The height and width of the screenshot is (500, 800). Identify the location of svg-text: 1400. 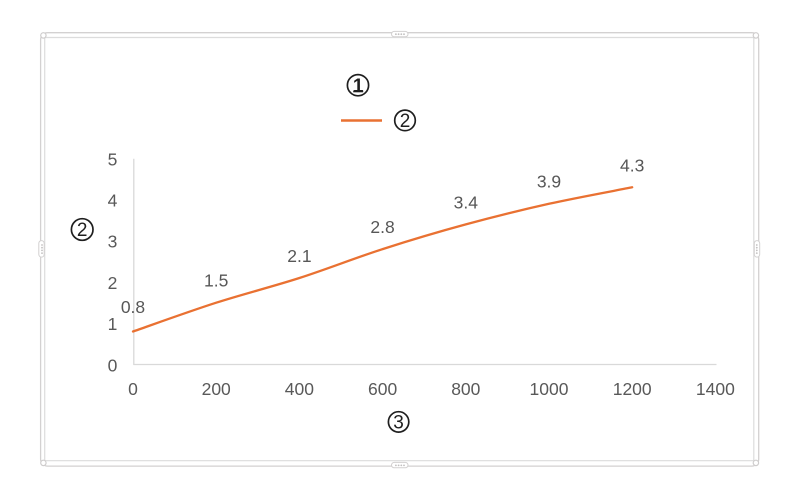
(715, 389).